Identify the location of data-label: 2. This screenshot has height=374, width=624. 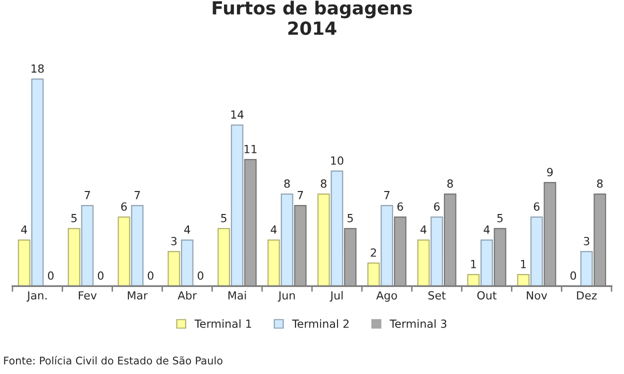
(373, 252).